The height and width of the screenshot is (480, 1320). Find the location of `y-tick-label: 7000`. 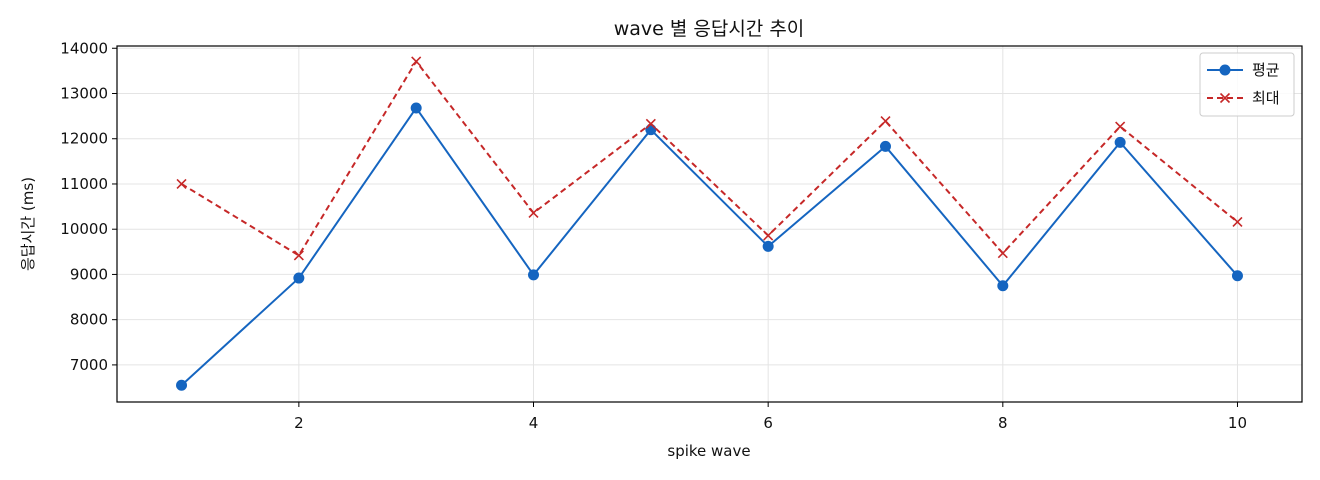

y-tick-label: 7000 is located at coordinates (89, 365).